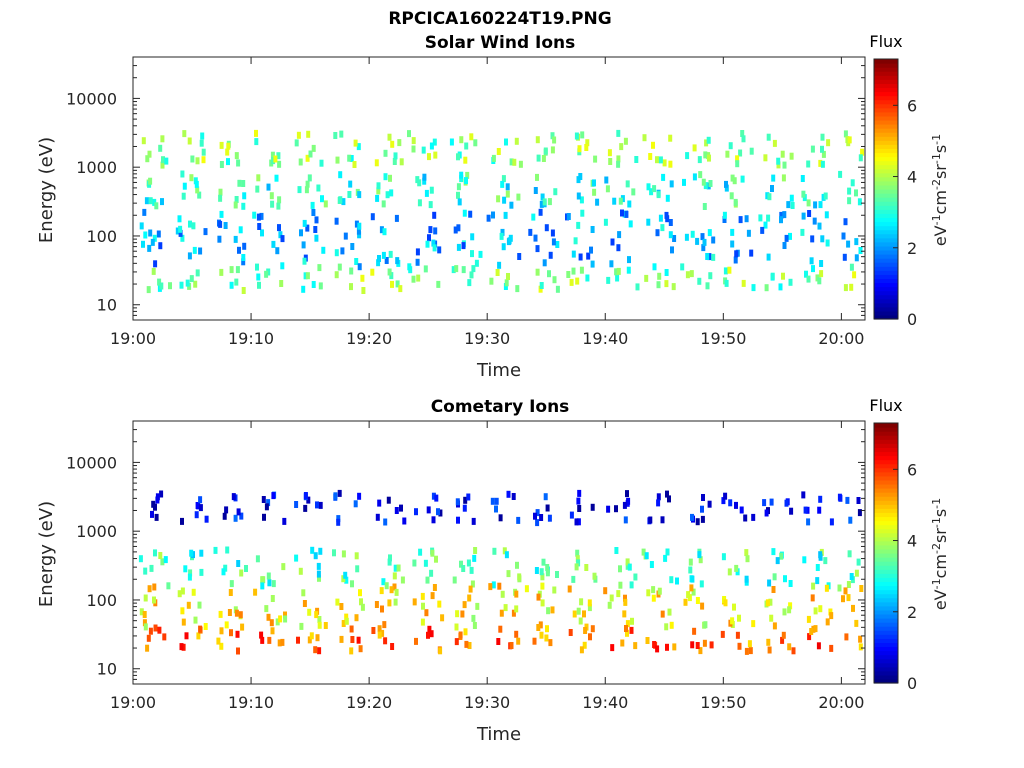  I want to click on x-tick-label: 19:10, so click(251, 702).